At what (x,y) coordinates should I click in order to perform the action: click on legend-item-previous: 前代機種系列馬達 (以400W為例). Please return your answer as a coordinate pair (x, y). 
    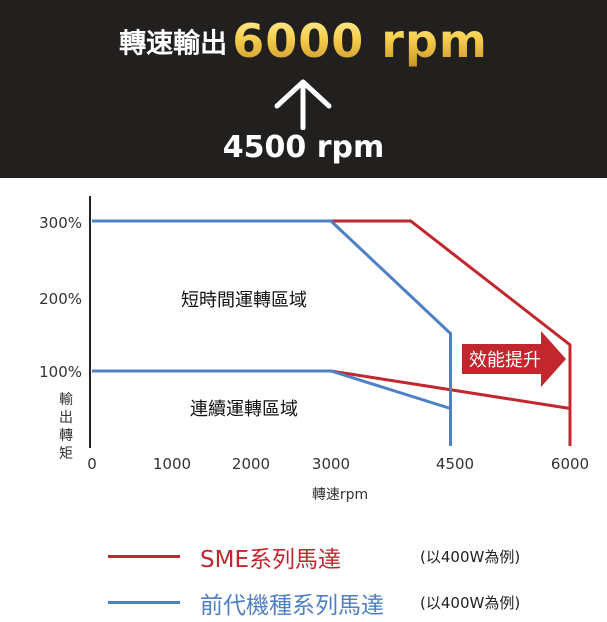
    Looking at the image, I should click on (303, 602).